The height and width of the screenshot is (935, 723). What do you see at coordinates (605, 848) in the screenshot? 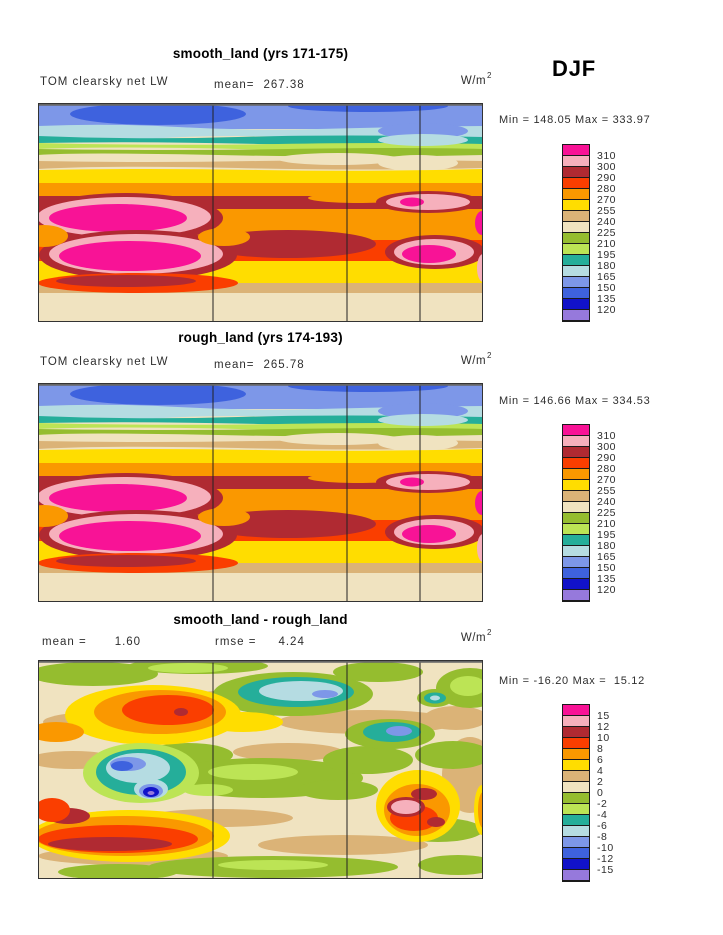
I see `colorbar-tick-label: -10` at bounding box center [605, 848].